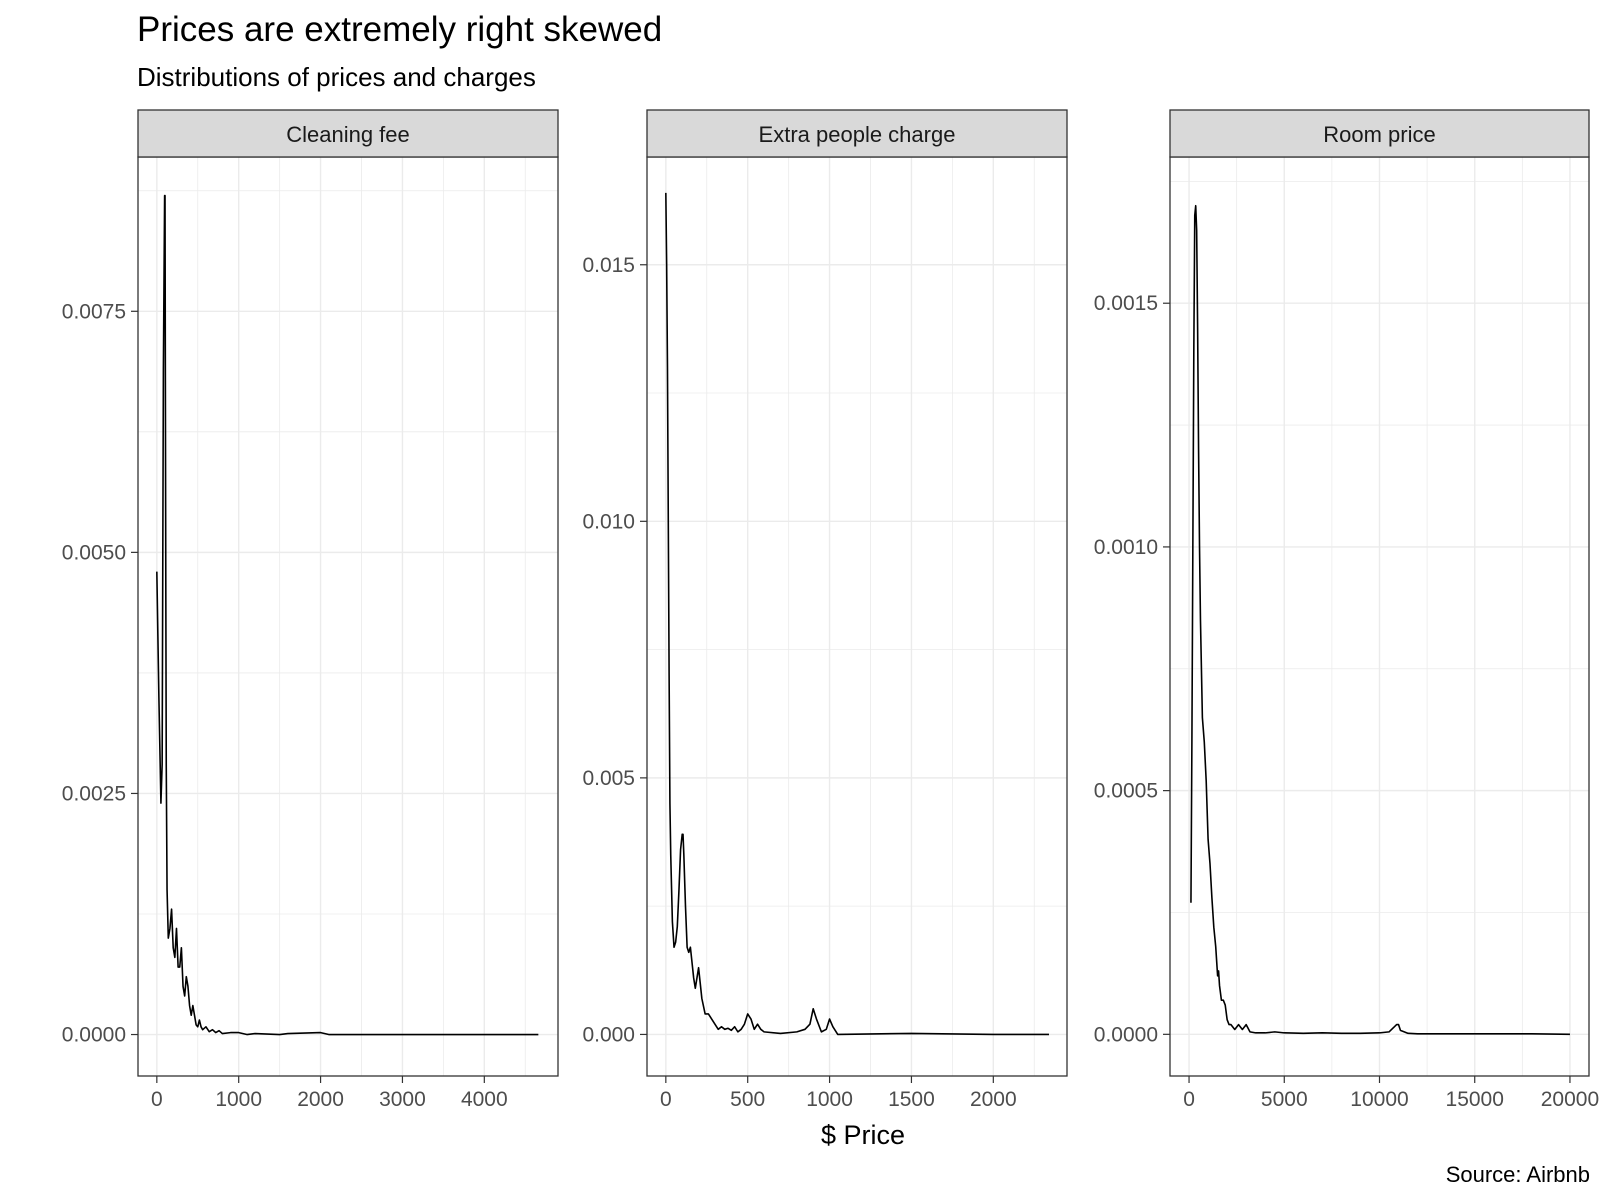  I want to click on y-tick-label: 0.0010, so click(1126, 547).